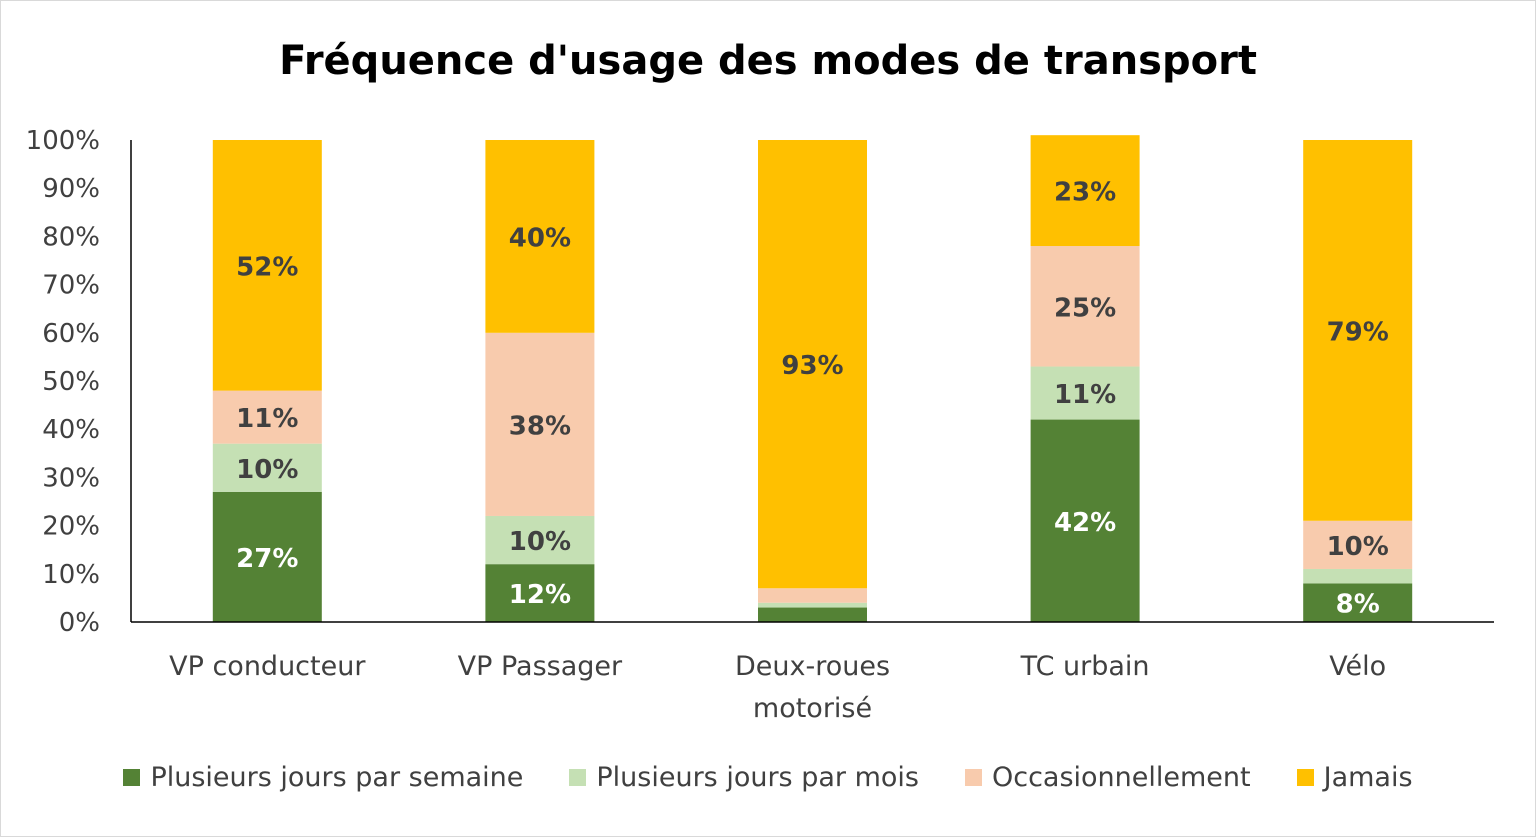 The width and height of the screenshot is (1536, 837). What do you see at coordinates (63, 141) in the screenshot?
I see `y-tick-label: 100%` at bounding box center [63, 141].